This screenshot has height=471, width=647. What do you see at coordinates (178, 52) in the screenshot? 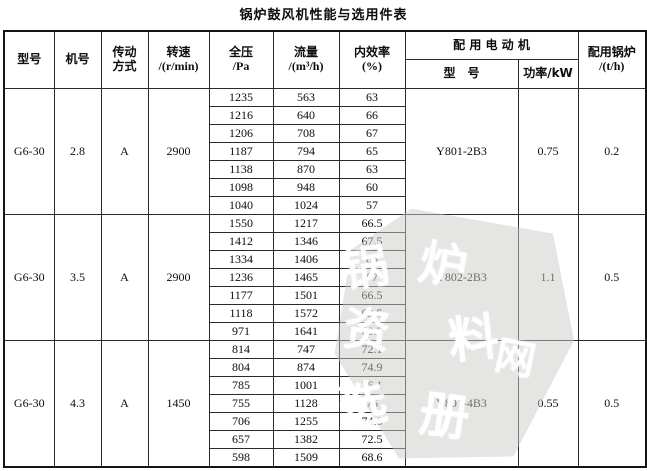
I see `col-header-speed-line1: 转速` at bounding box center [178, 52].